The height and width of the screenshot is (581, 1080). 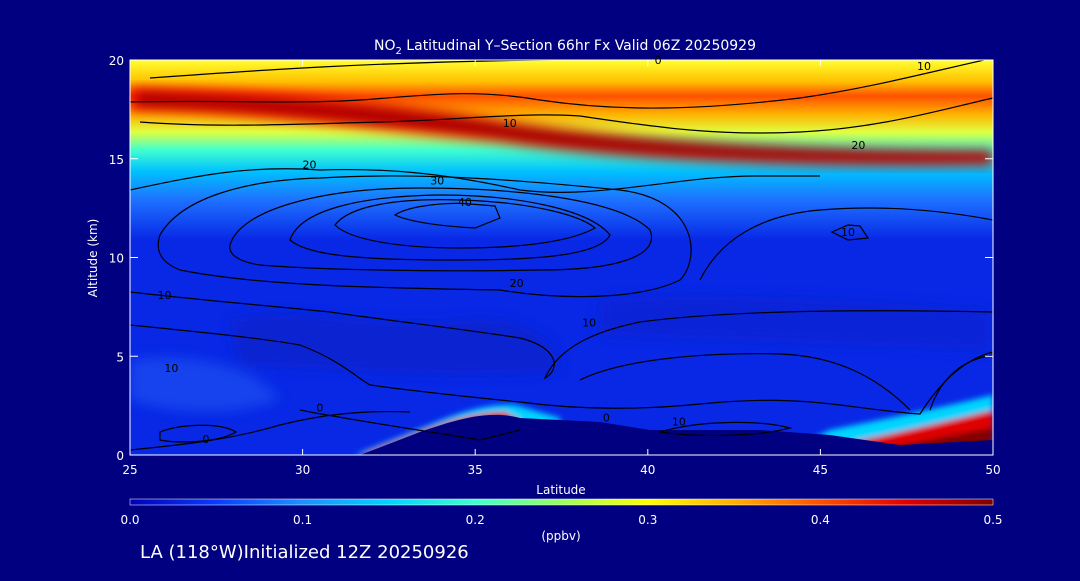 I want to click on x-axis-label: Latitude, so click(x=560, y=490).